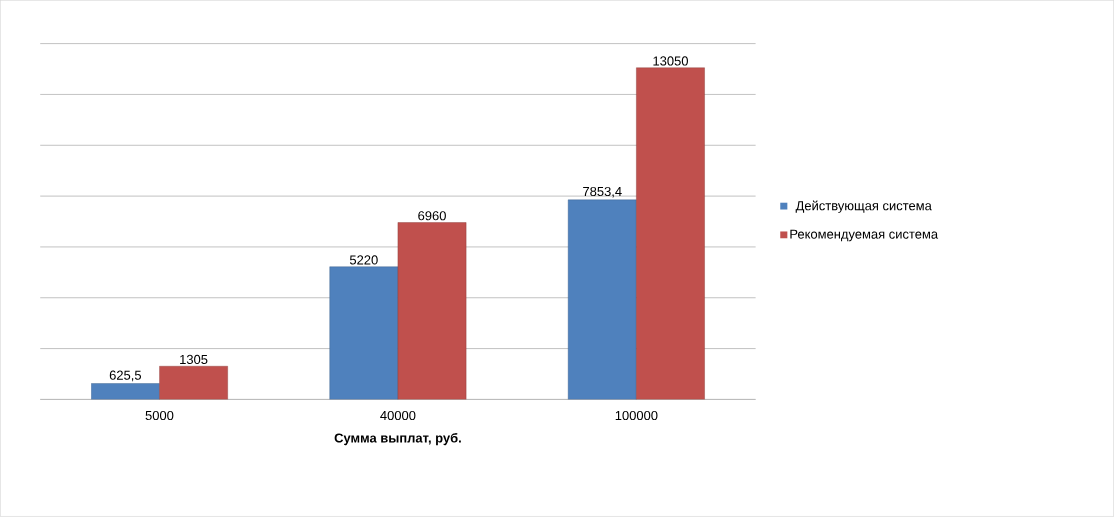 The image size is (1114, 517). Describe the element at coordinates (125, 376) in the screenshot. I see `data-label: 625,5` at that location.